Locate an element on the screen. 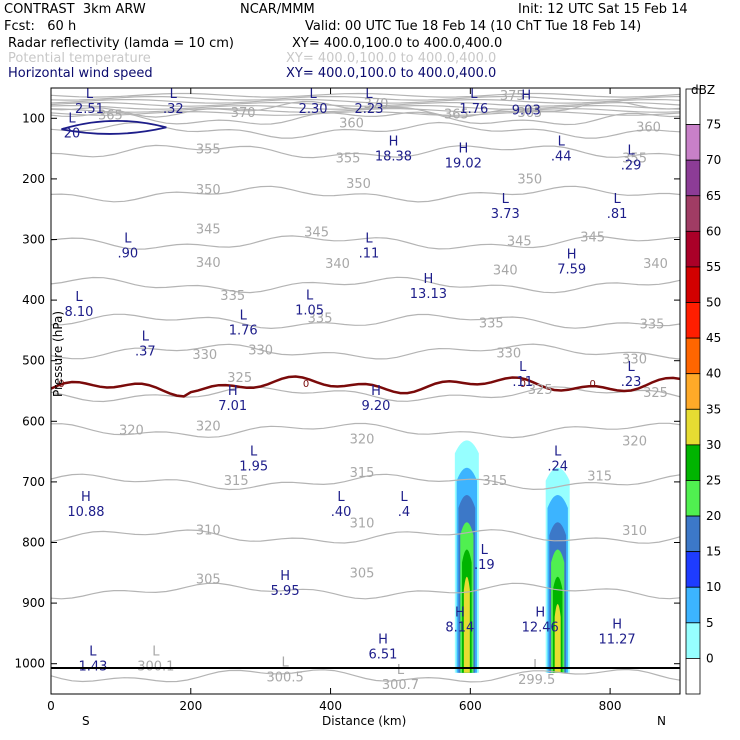 The width and height of the screenshot is (740, 740). y-tick-label: 800 is located at coordinates (33, 543).